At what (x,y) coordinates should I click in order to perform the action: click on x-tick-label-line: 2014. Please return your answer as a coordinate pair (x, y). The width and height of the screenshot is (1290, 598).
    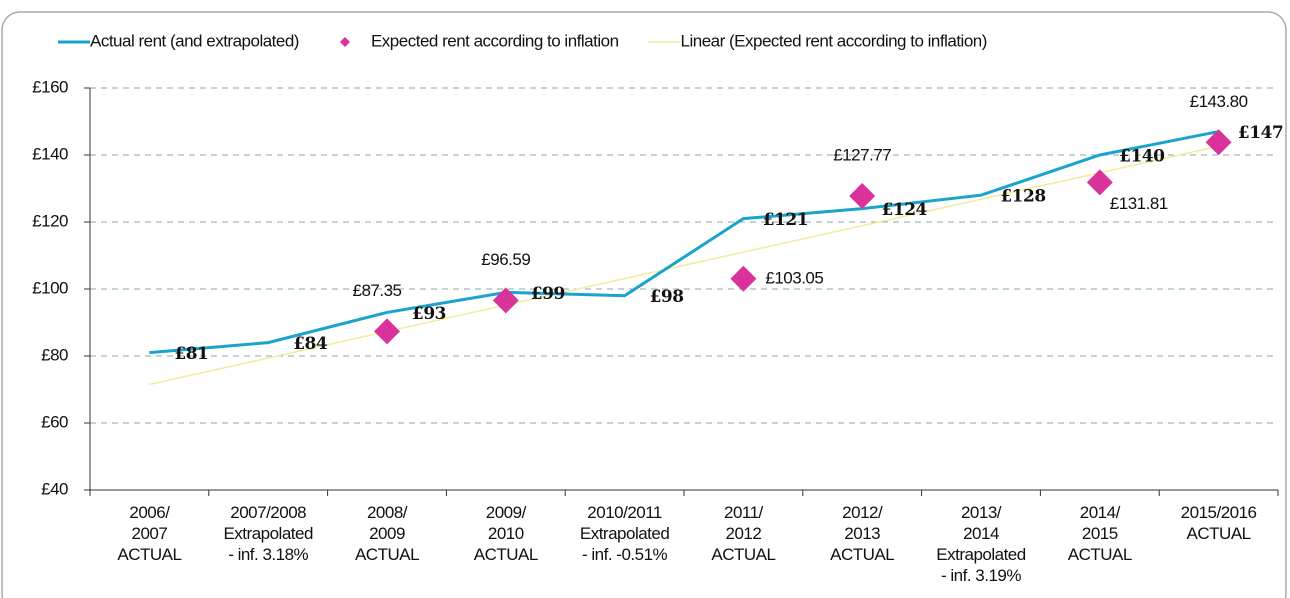
    Looking at the image, I should click on (981, 533).